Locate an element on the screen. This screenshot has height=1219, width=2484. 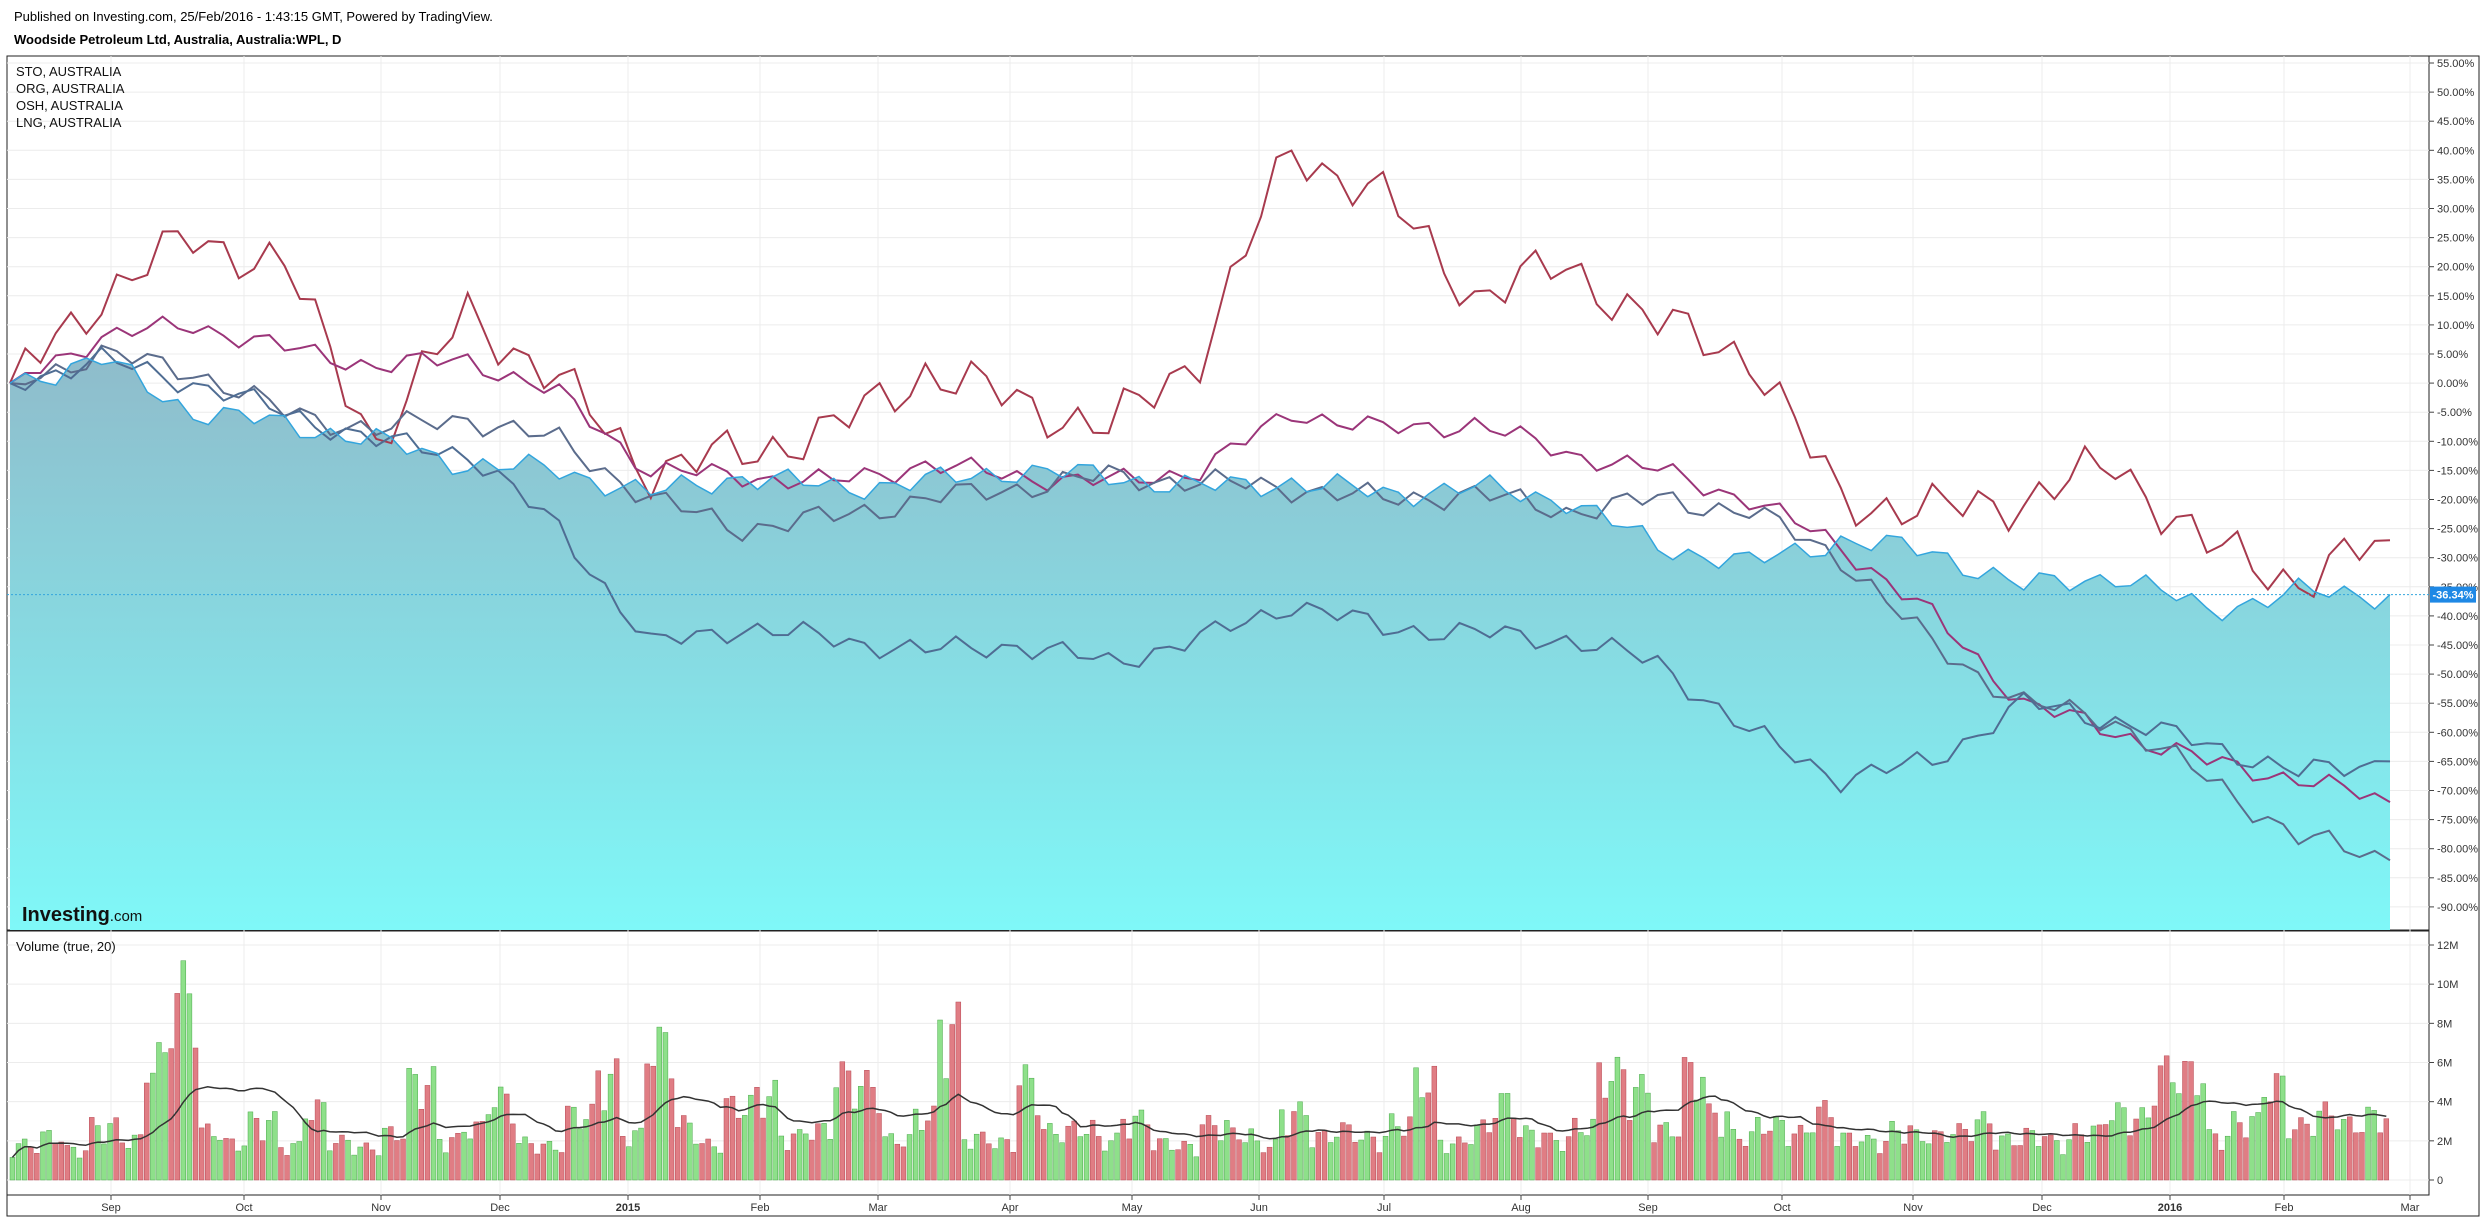
y-tick-label: 50.00% is located at coordinates (2456, 93).